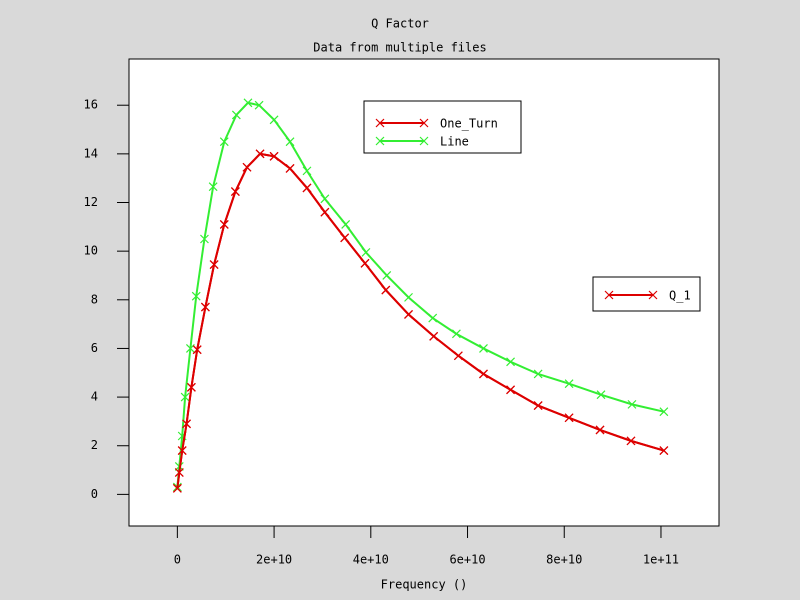 The height and width of the screenshot is (600, 800). Describe the element at coordinates (469, 124) in the screenshot. I see `legend-label: One_Turn` at that location.